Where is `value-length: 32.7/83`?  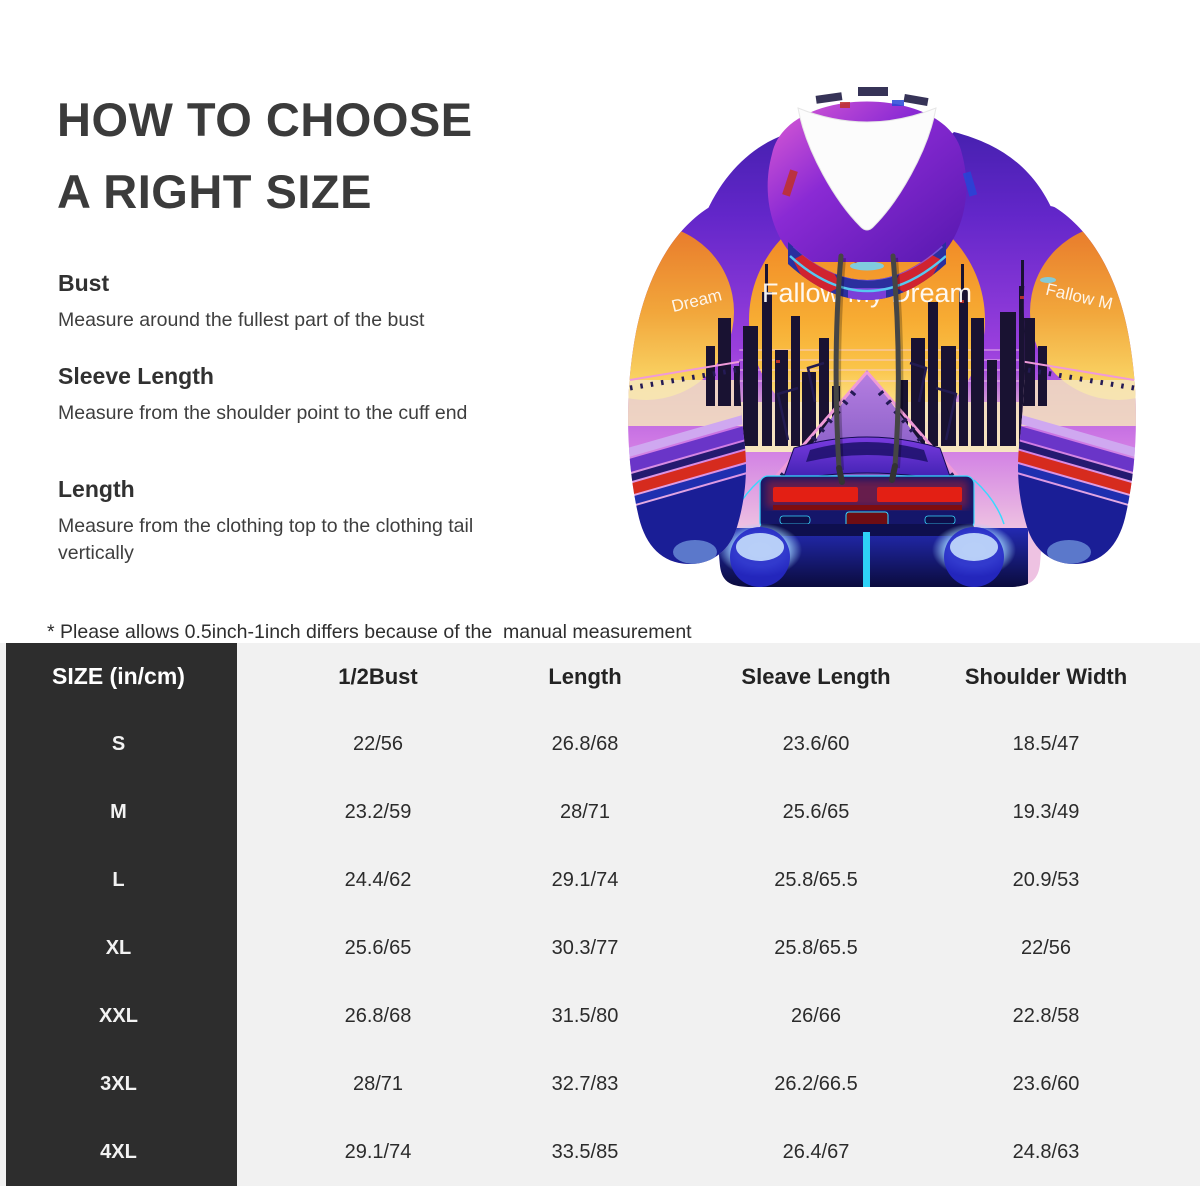
value-length: 32.7/83 is located at coordinates (585, 1083).